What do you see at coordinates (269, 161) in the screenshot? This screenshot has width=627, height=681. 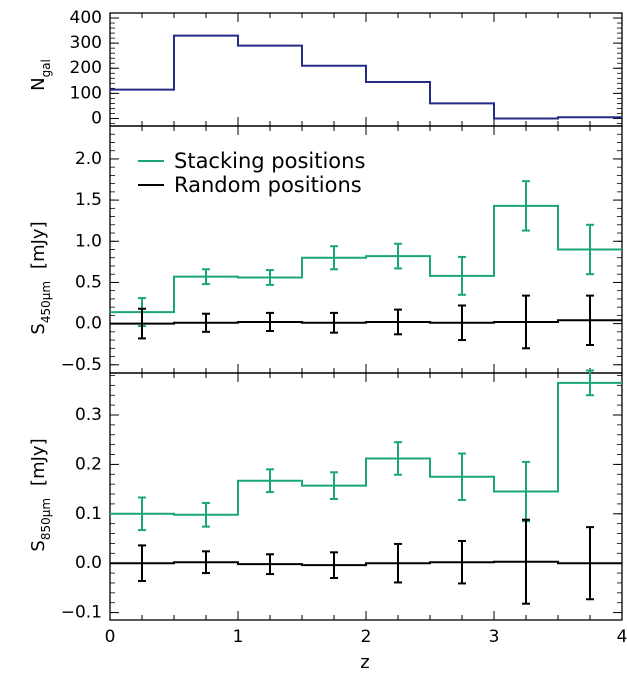 I see `legend-label-stacking: Stacking positions` at bounding box center [269, 161].